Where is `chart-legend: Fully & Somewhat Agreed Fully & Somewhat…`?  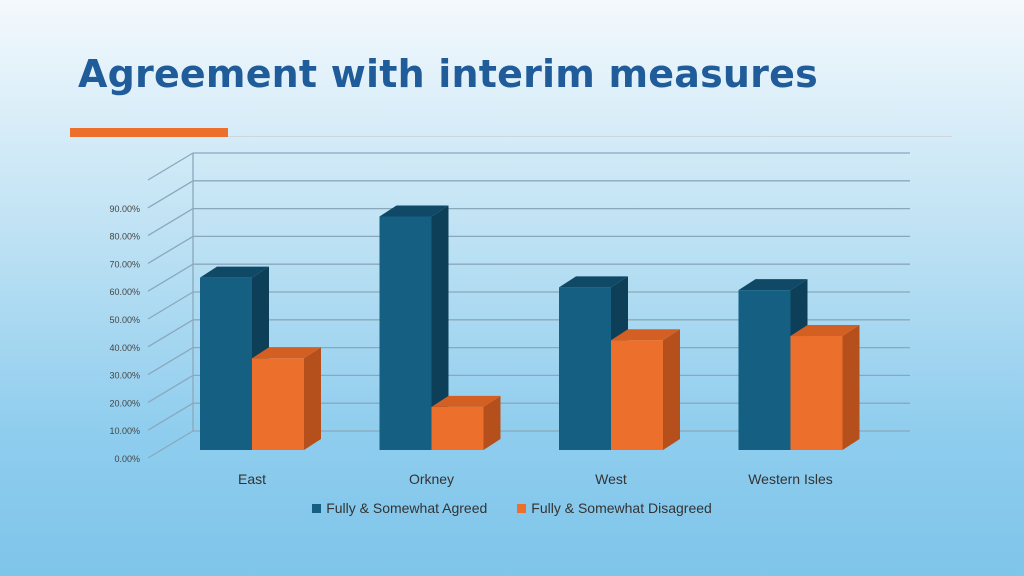
chart-legend: Fully & Somewhat Agreed Fully & Somewhat… is located at coordinates (512, 508).